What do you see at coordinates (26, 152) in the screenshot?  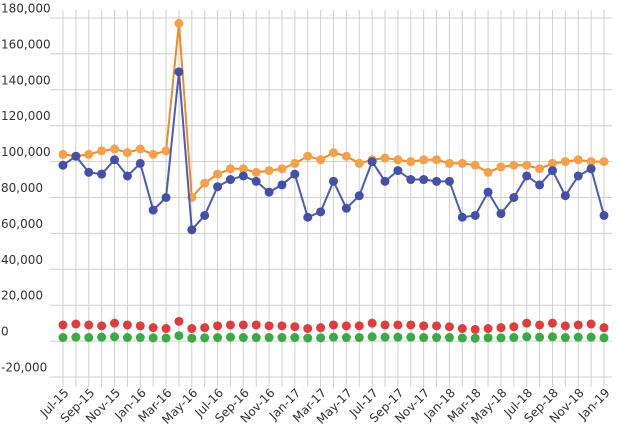 I see `y-tick-label: 100,000` at bounding box center [26, 152].